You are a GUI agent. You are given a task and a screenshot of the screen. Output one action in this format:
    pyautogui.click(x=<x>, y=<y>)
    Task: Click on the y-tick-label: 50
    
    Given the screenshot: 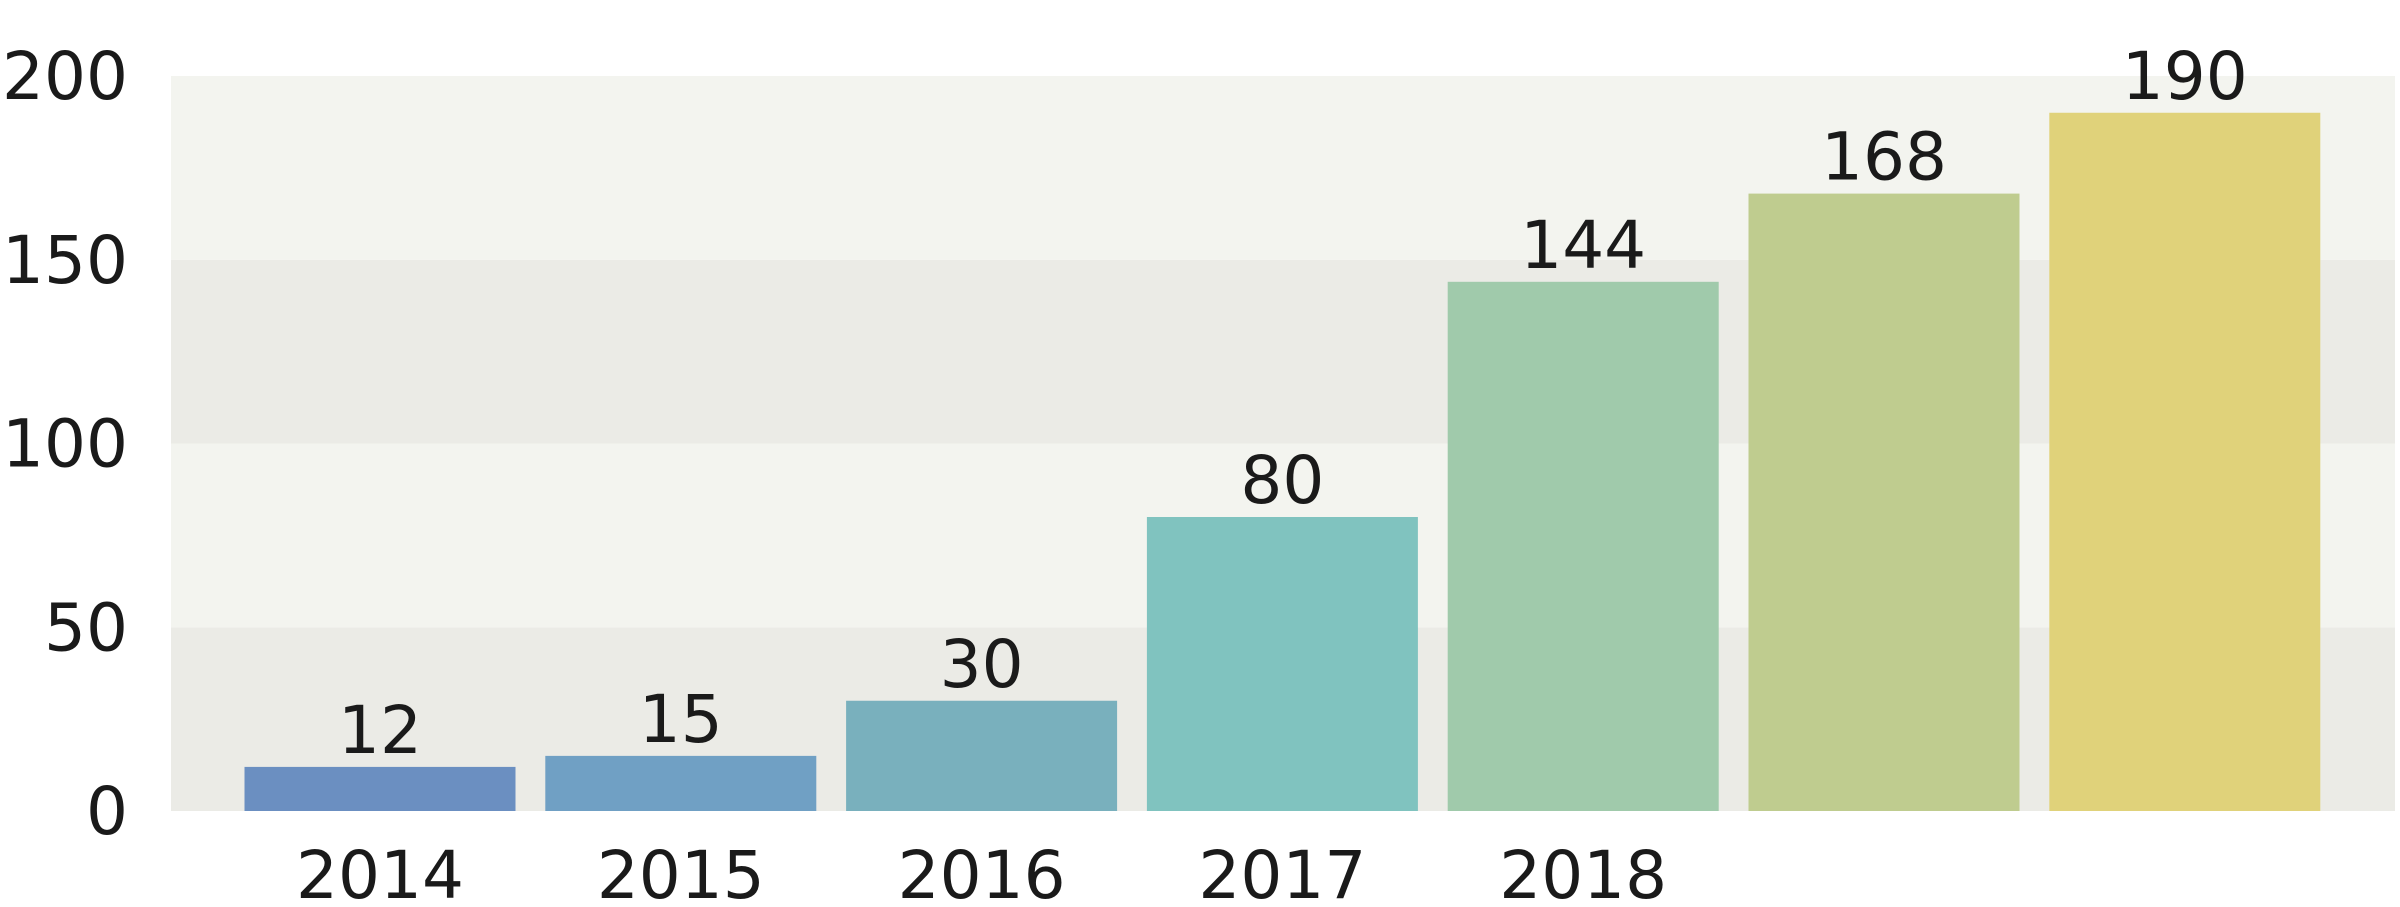 What is the action you would take?
    pyautogui.click(x=86, y=627)
    